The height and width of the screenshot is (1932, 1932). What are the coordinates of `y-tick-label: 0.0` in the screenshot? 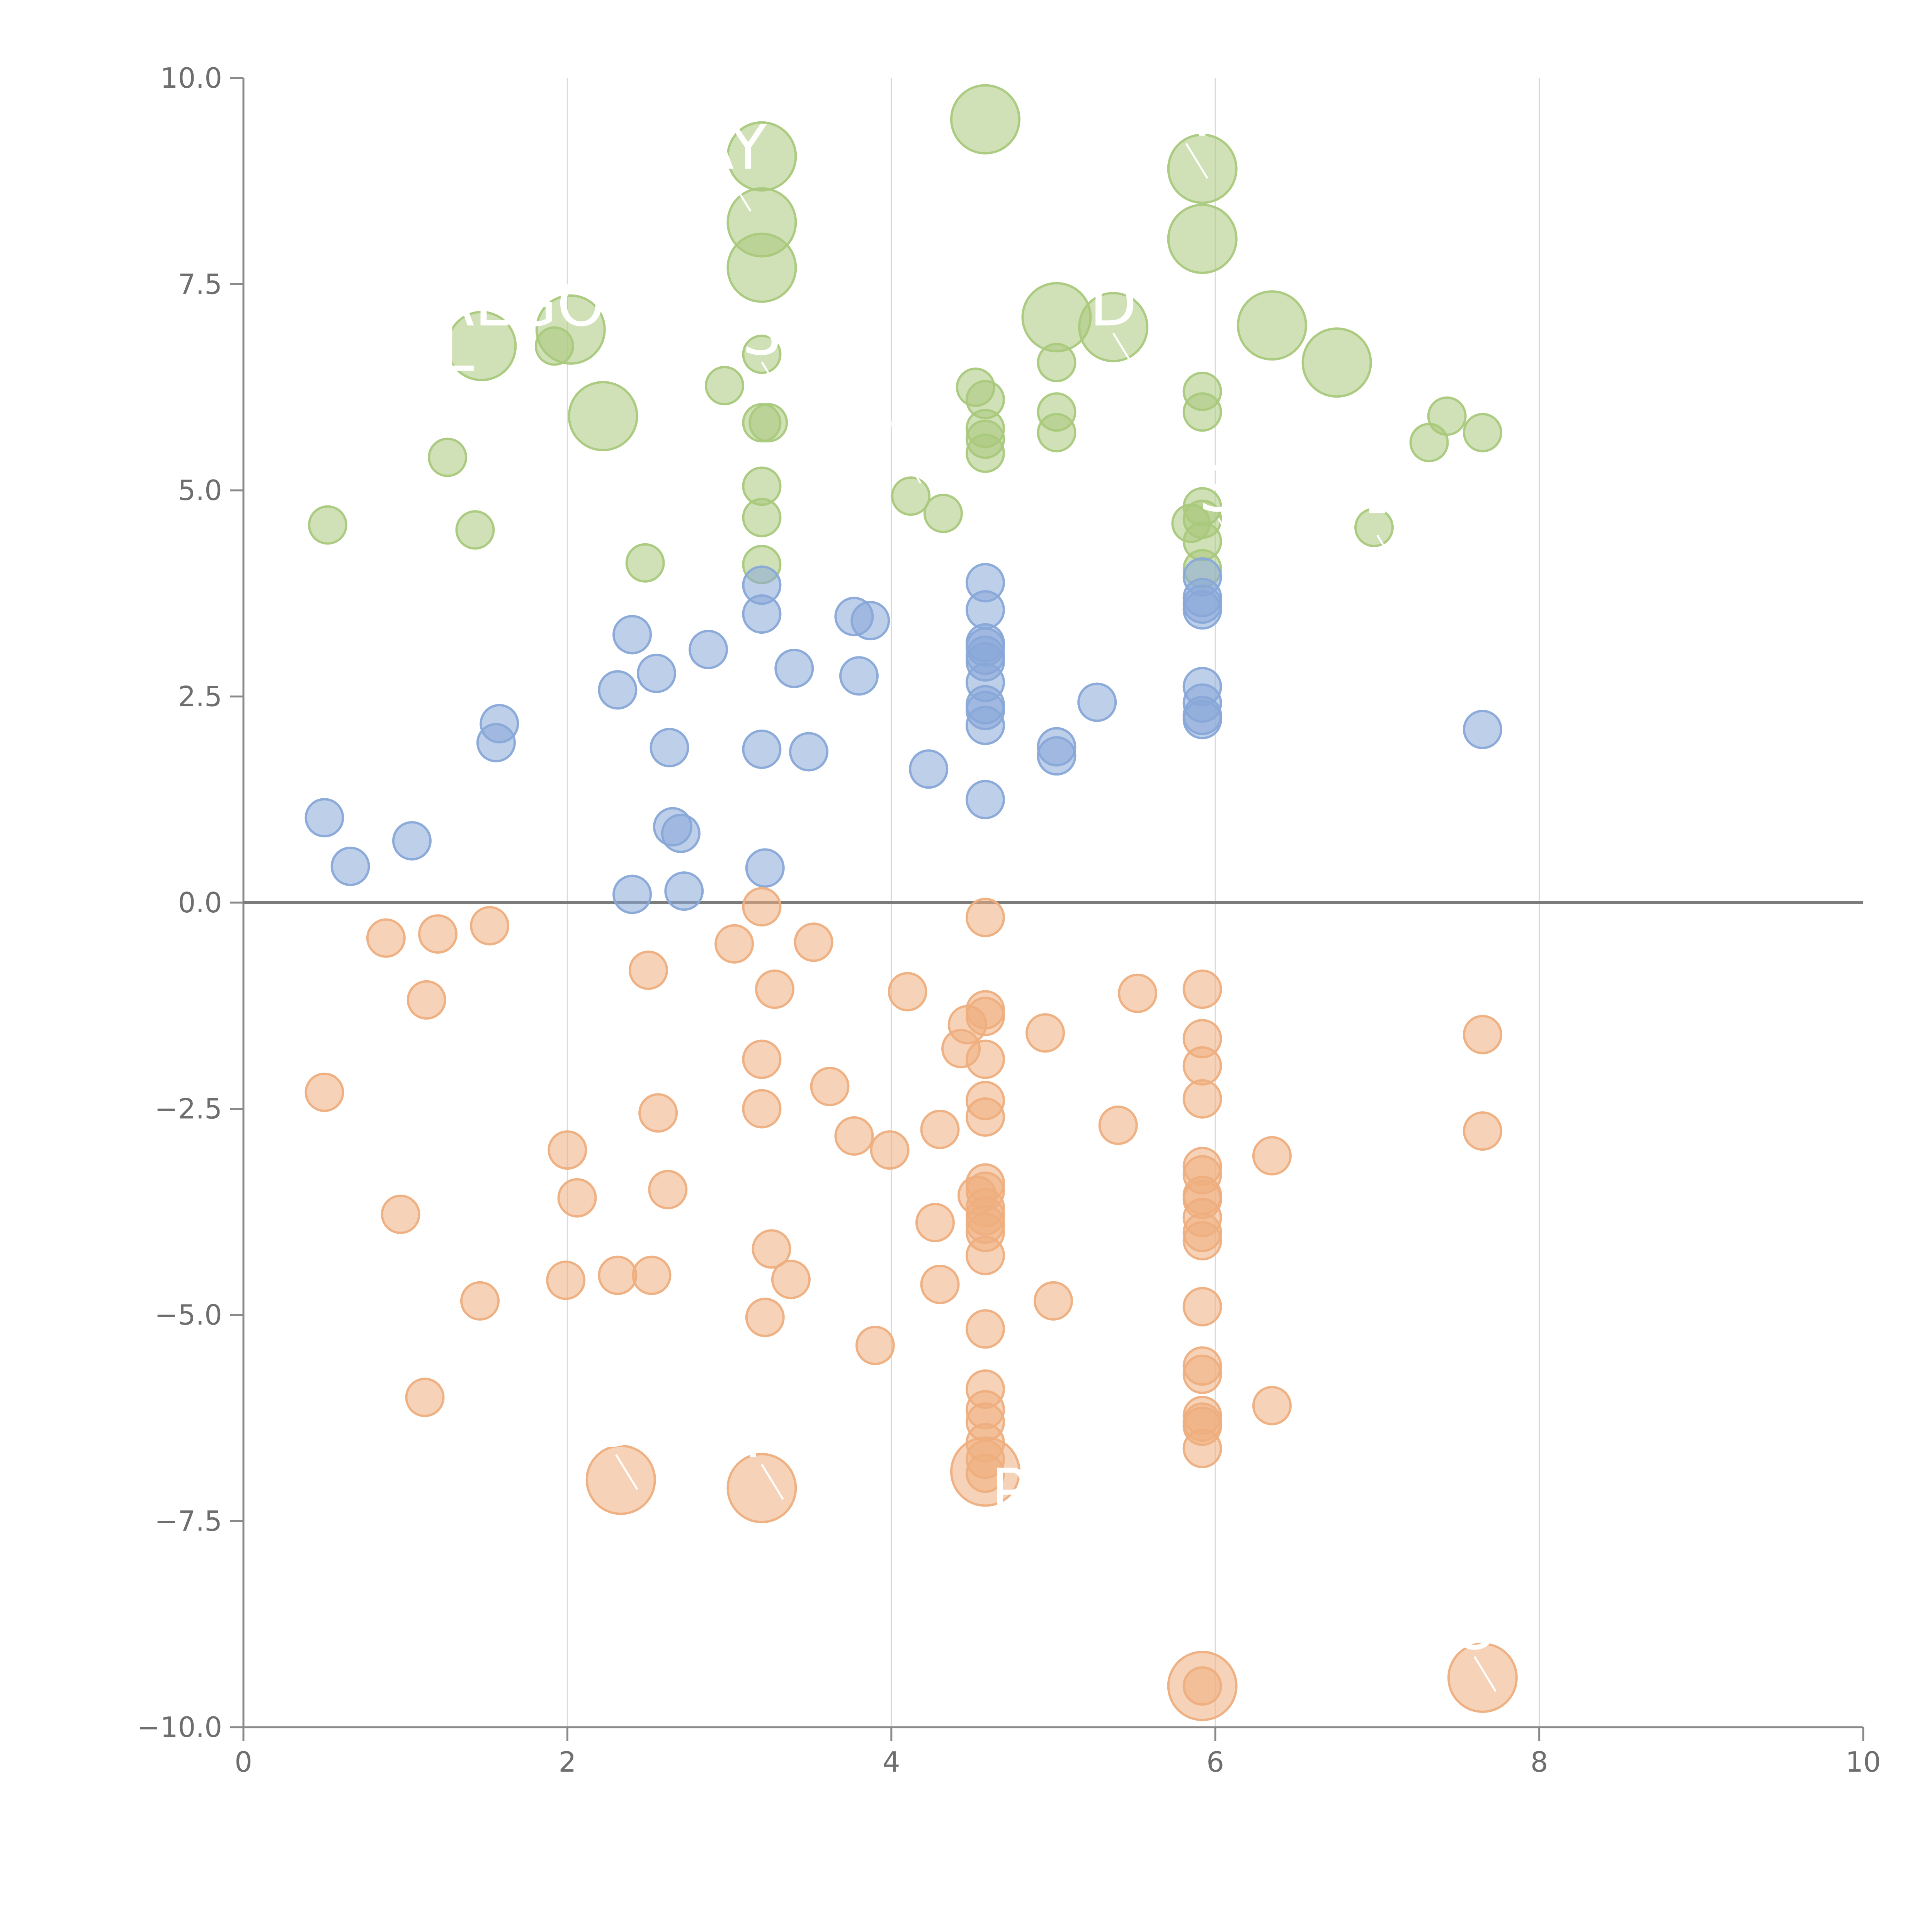 It's located at (200, 903).